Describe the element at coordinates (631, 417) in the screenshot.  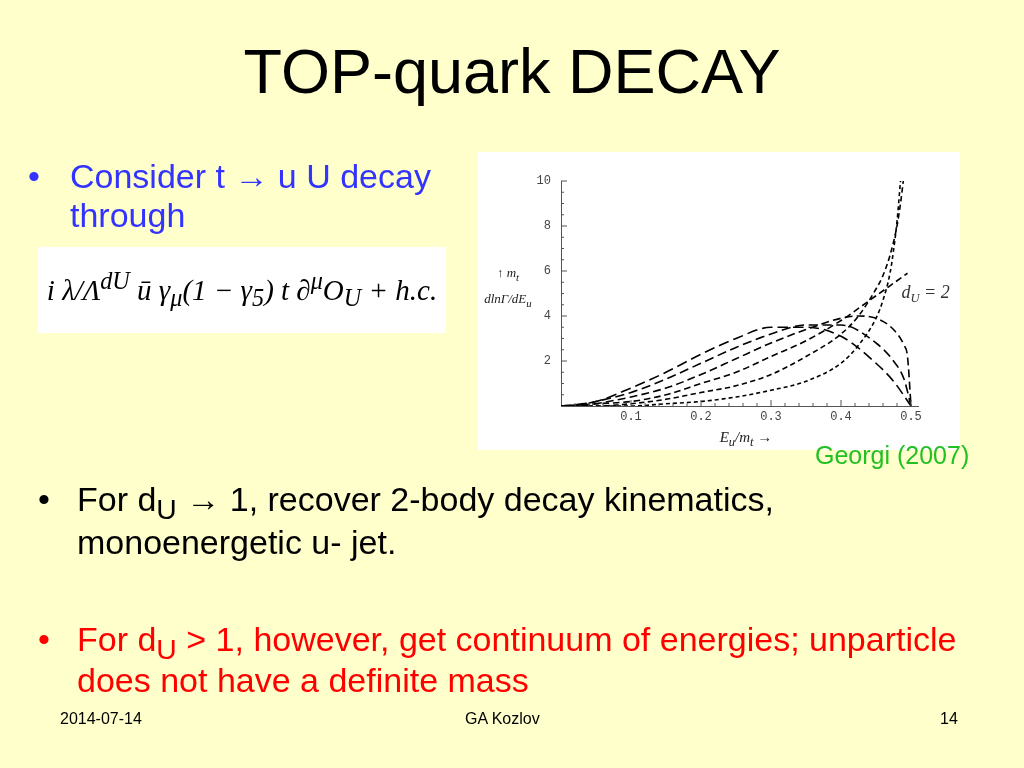
I see `x-tick-label: 0.1` at that location.